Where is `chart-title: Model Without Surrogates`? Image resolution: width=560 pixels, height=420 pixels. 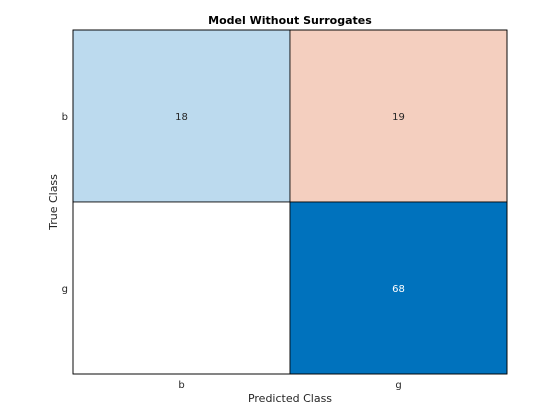 chart-title: Model Without Surrogates is located at coordinates (290, 20).